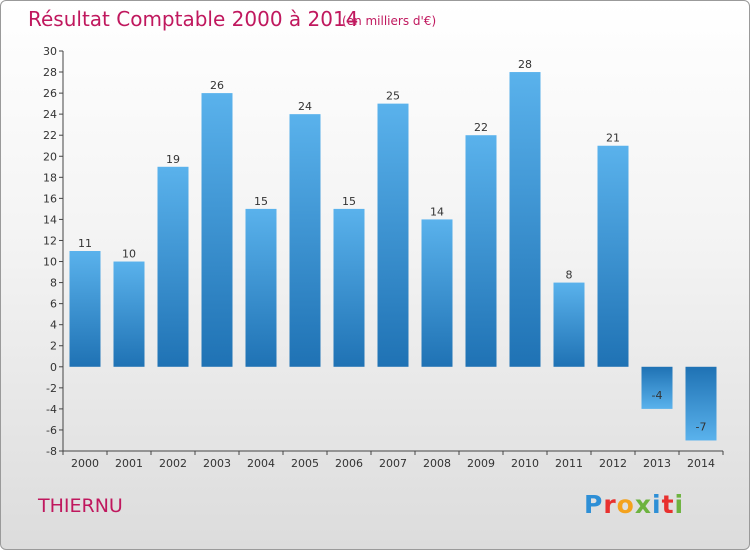  I want to click on x-tick-label: 2005, so click(305, 463).